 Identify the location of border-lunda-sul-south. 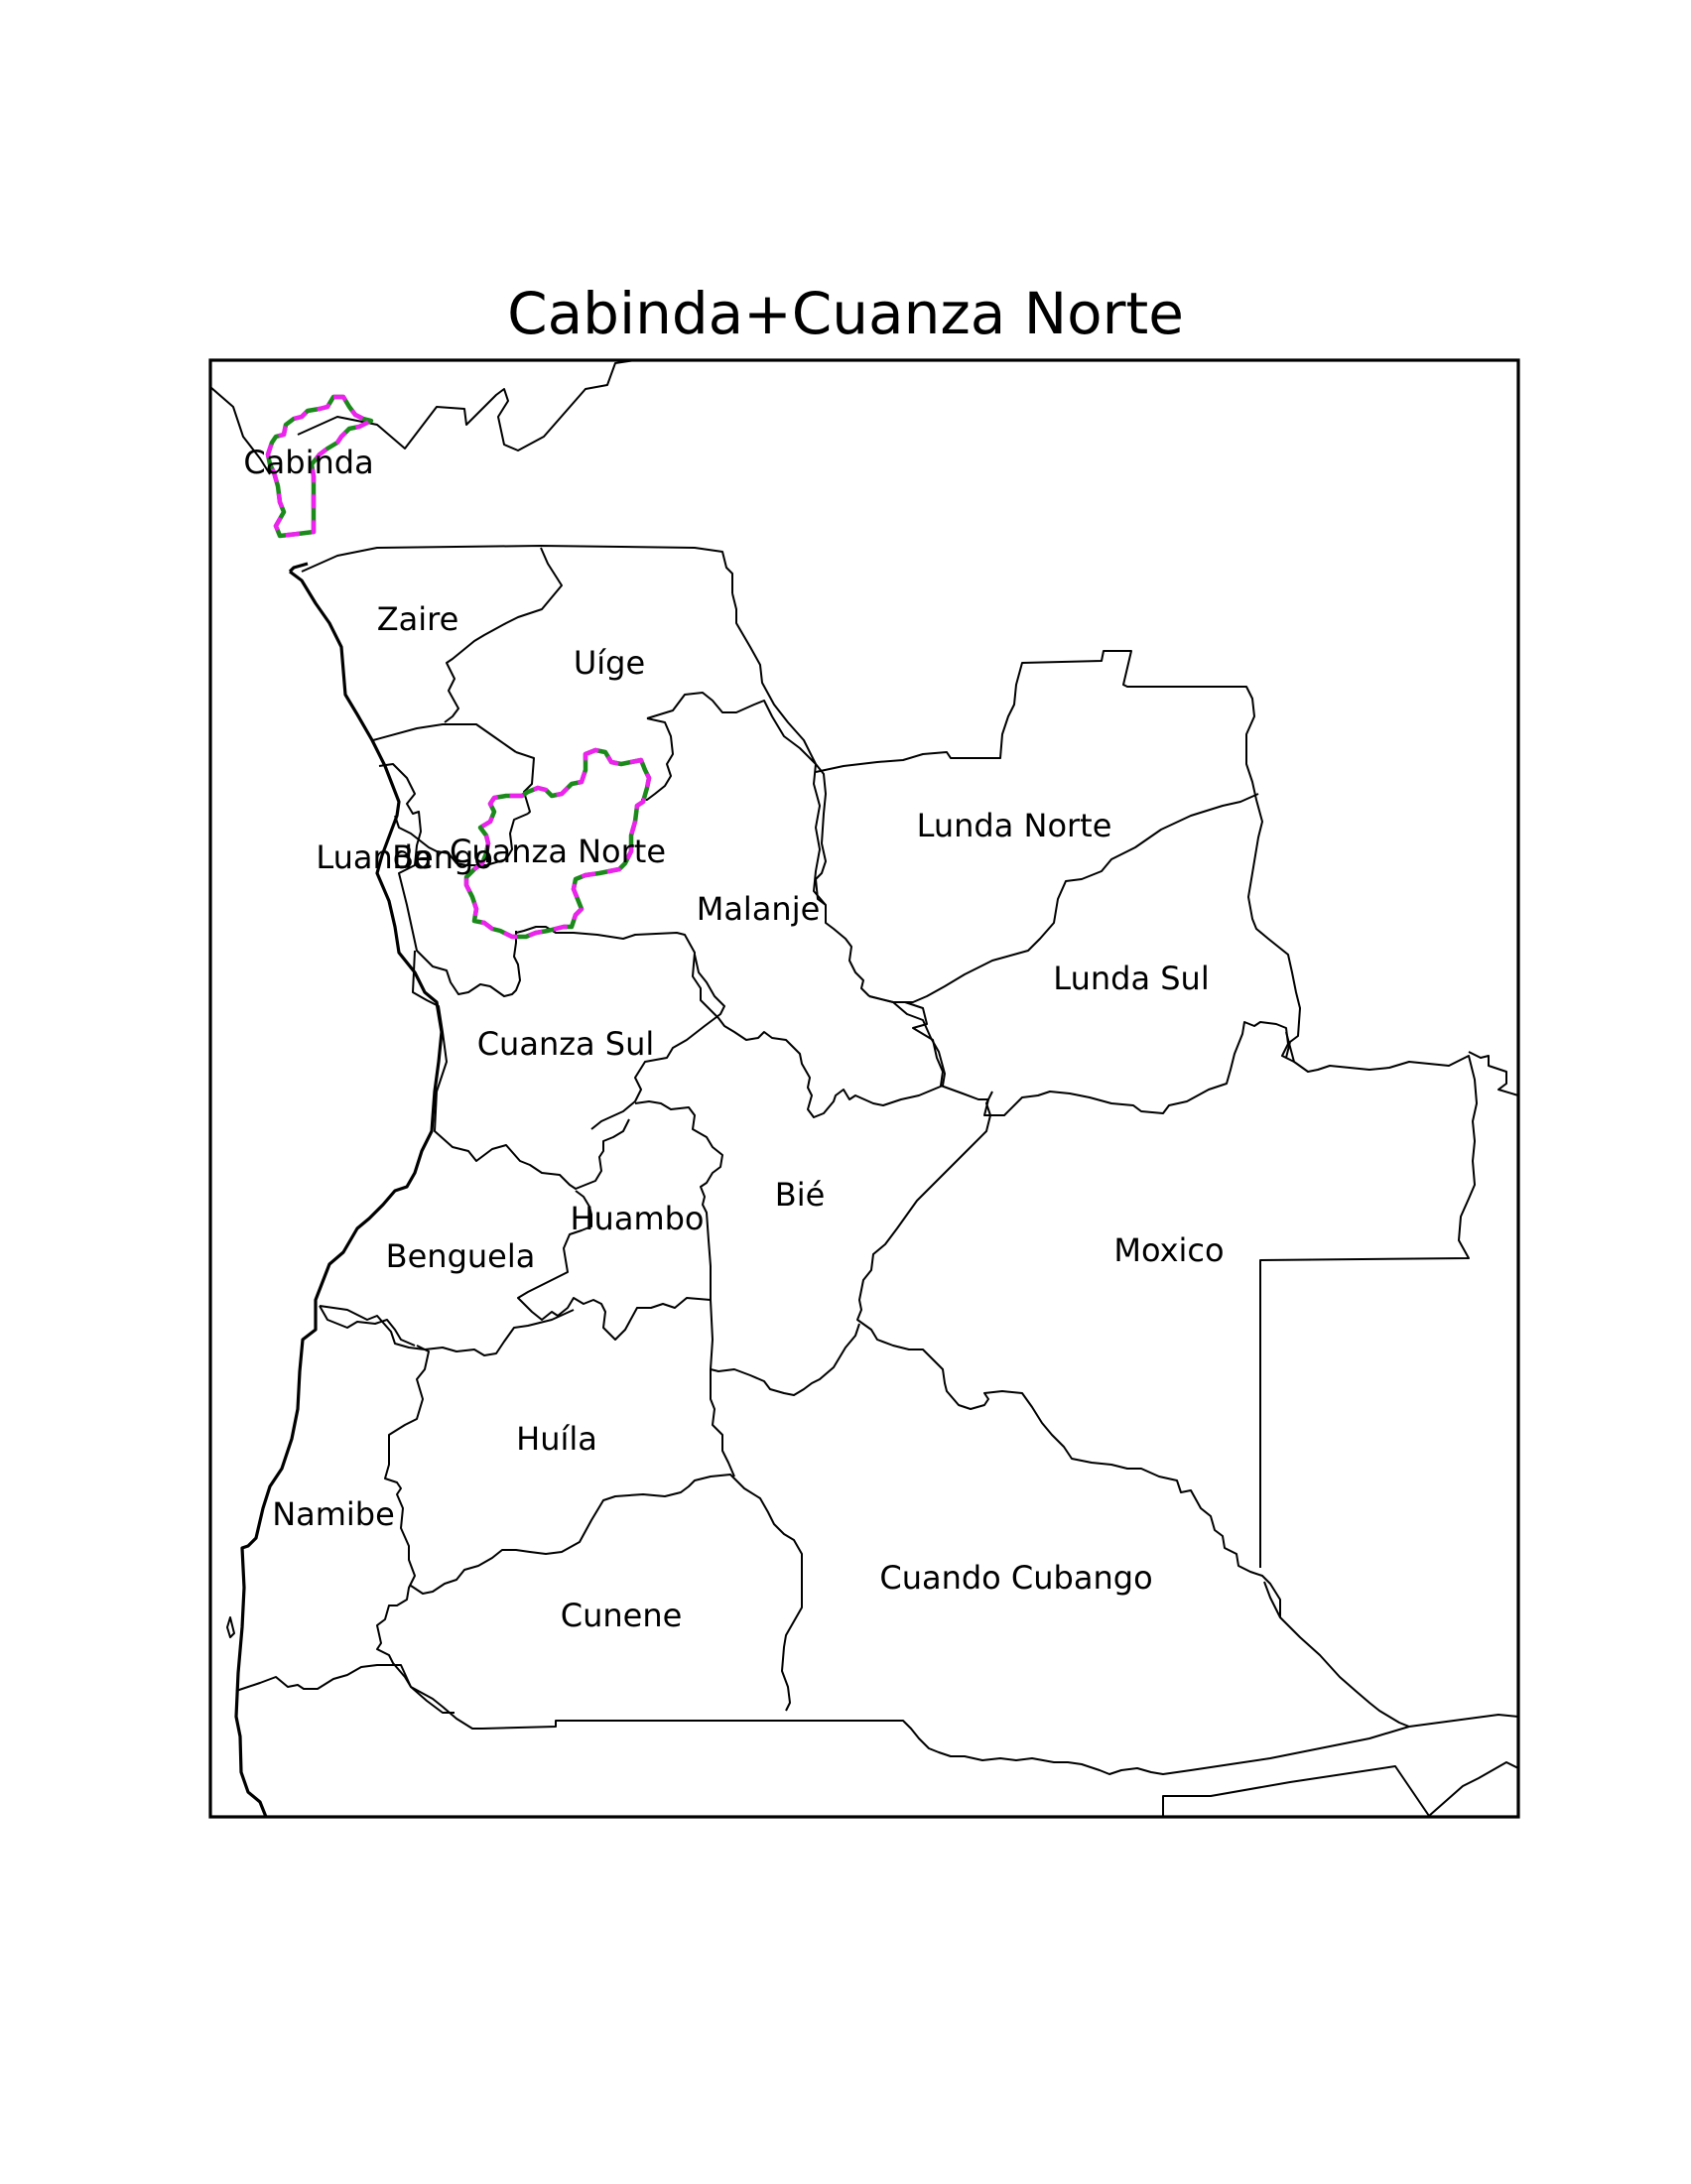
(1099, 1058).